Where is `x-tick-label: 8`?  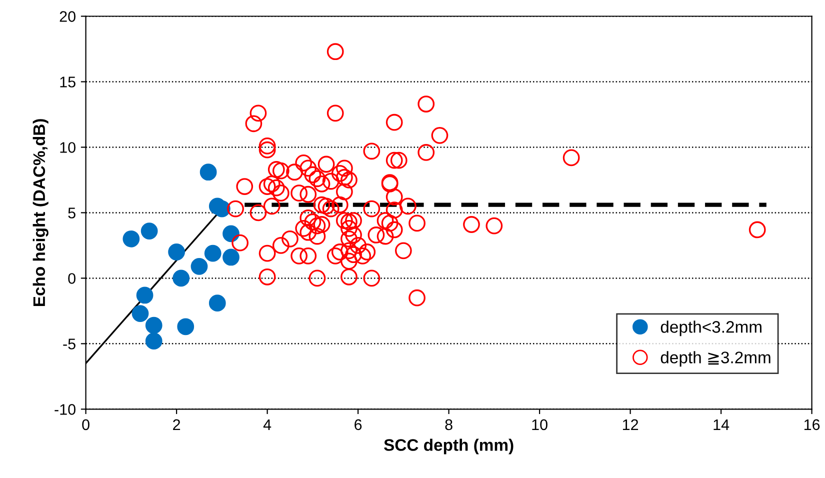 x-tick-label: 8 is located at coordinates (448, 424).